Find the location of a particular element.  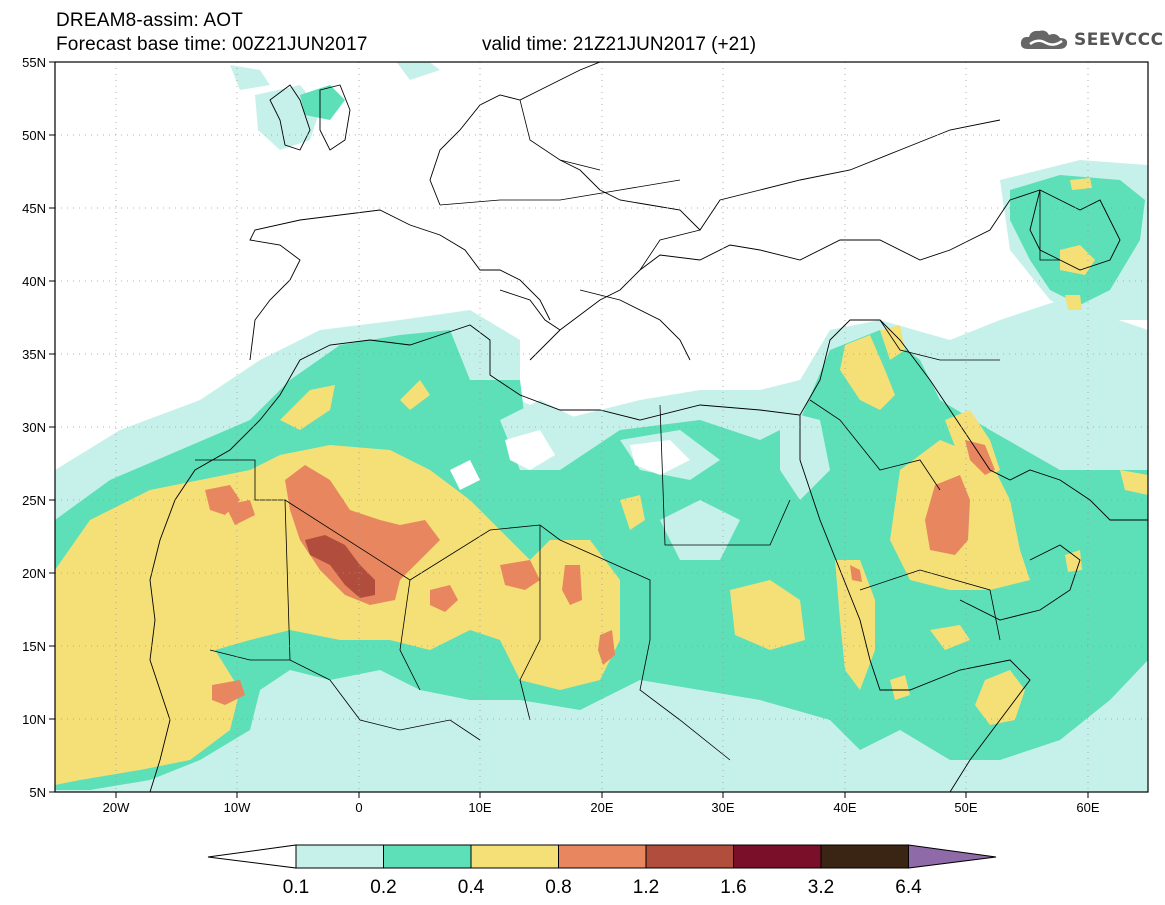

lat-label: 40N is located at coordinates (34, 281).